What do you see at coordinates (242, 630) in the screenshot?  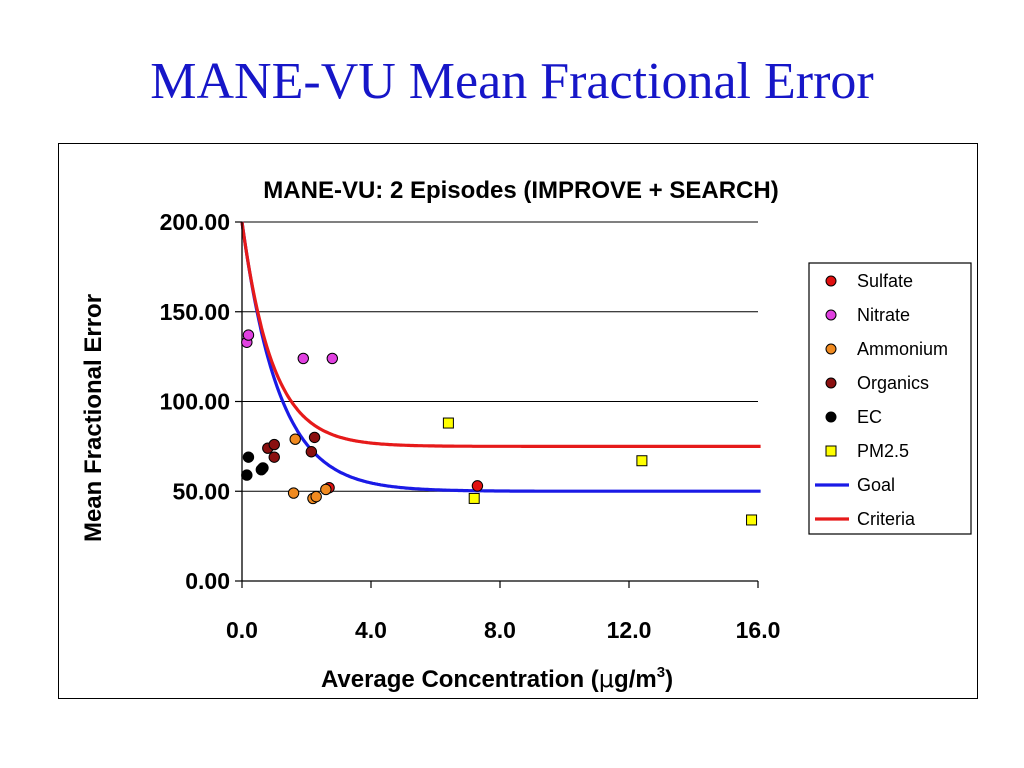 I see `x-tick-label: 0.0` at bounding box center [242, 630].